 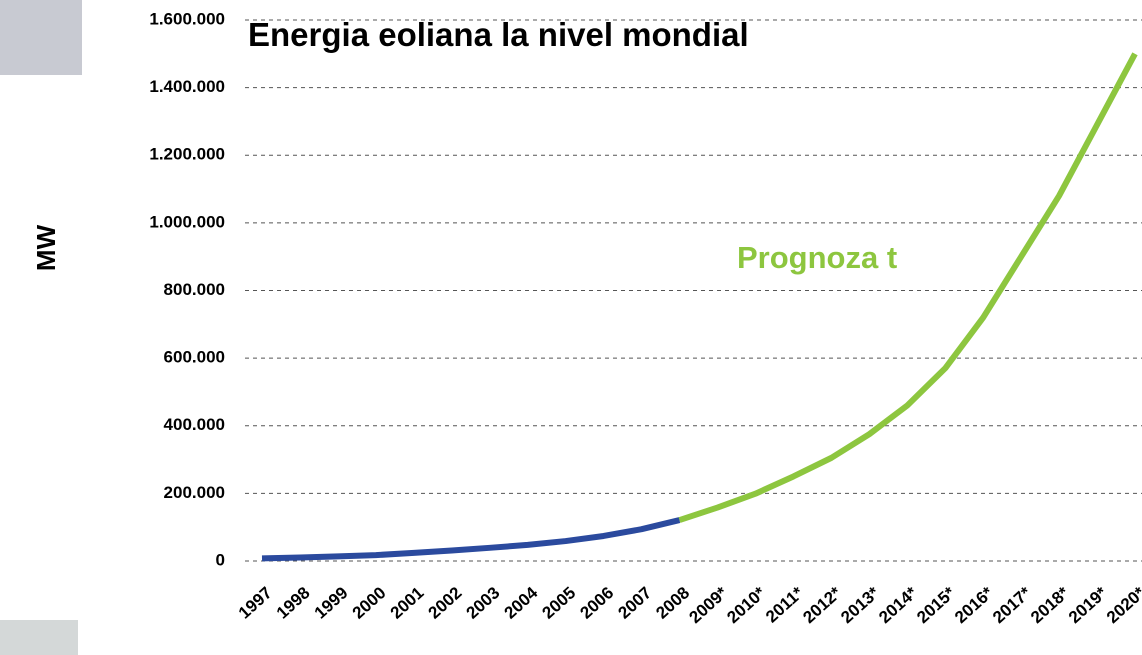 I want to click on x-tick-label: 2015*, so click(x=936, y=605).